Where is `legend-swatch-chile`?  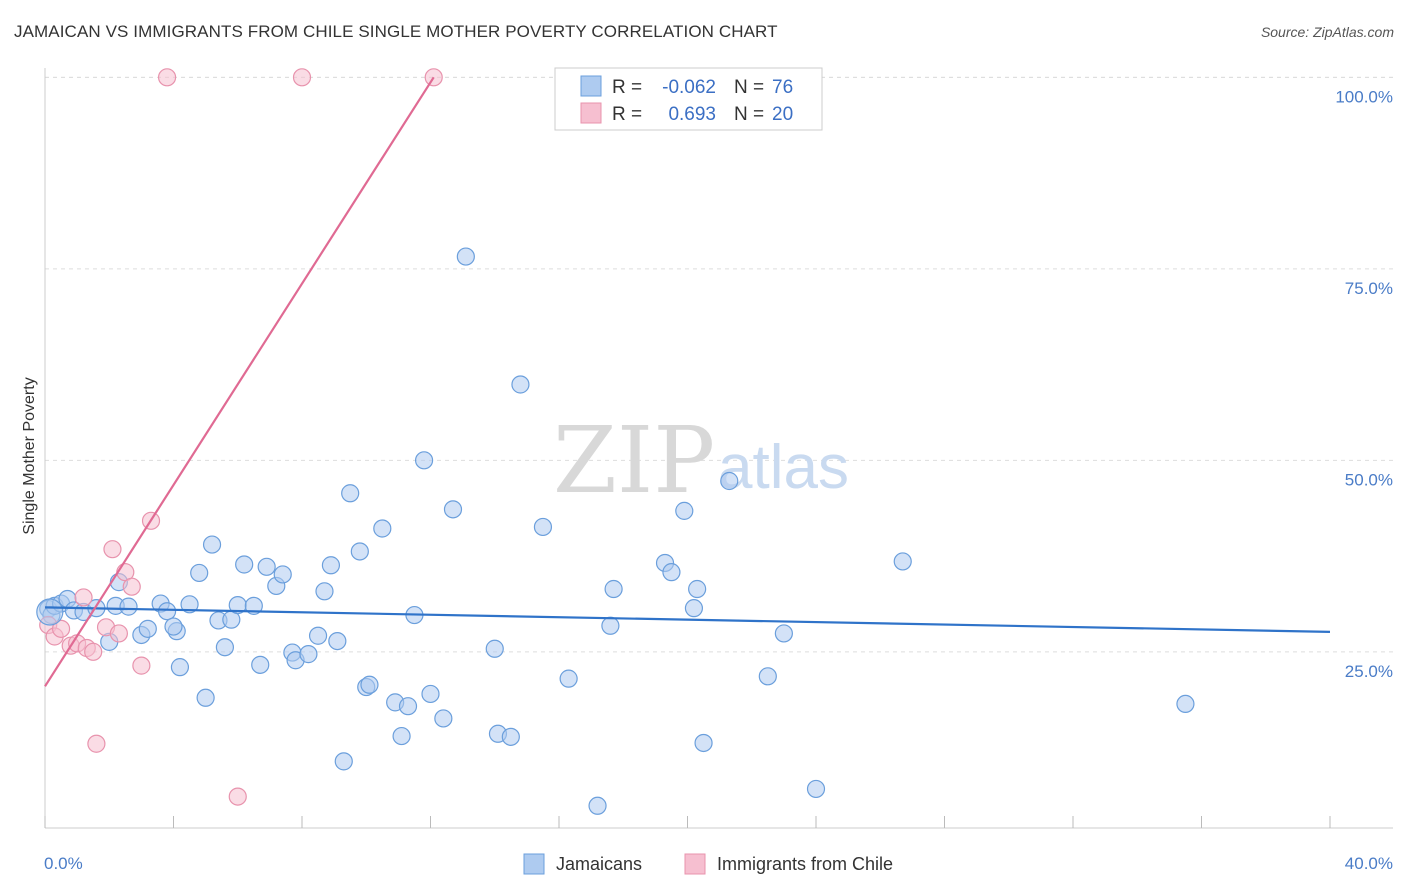 legend-swatch-chile is located at coordinates (591, 113).